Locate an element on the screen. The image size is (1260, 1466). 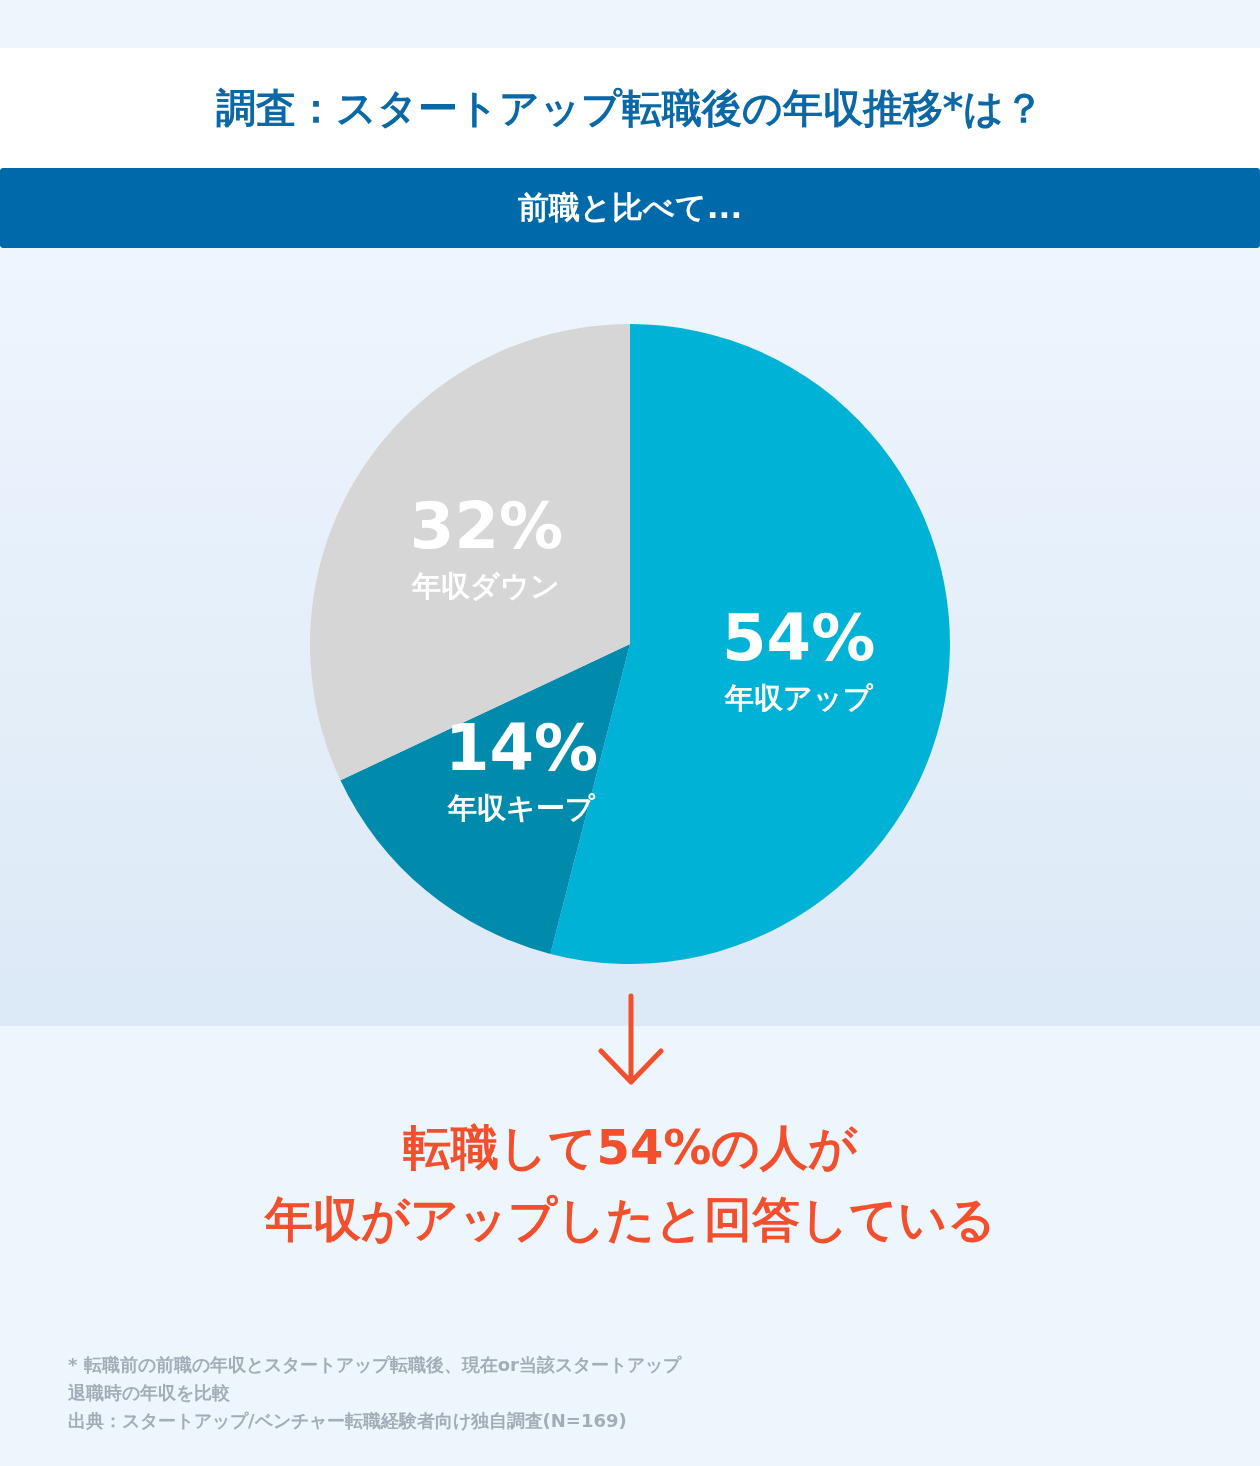
text: 退職時の年収を比較 is located at coordinates (149, 1392).